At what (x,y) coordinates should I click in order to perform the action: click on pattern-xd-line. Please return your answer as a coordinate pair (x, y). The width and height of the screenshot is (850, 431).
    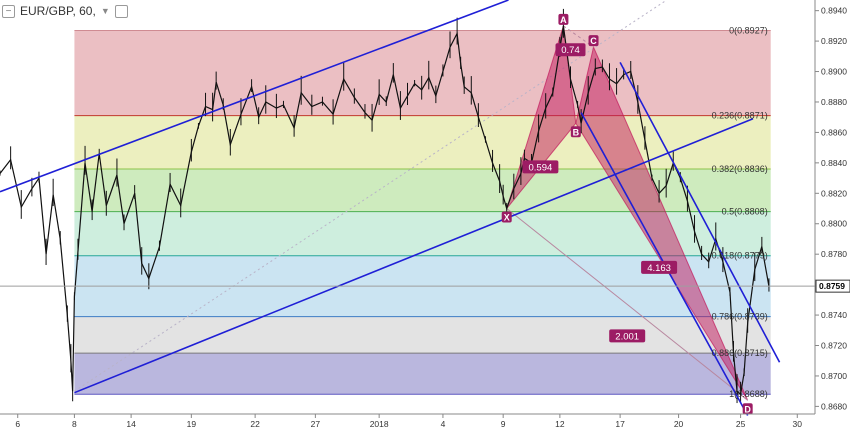
    Looking at the image, I should click on (627, 304).